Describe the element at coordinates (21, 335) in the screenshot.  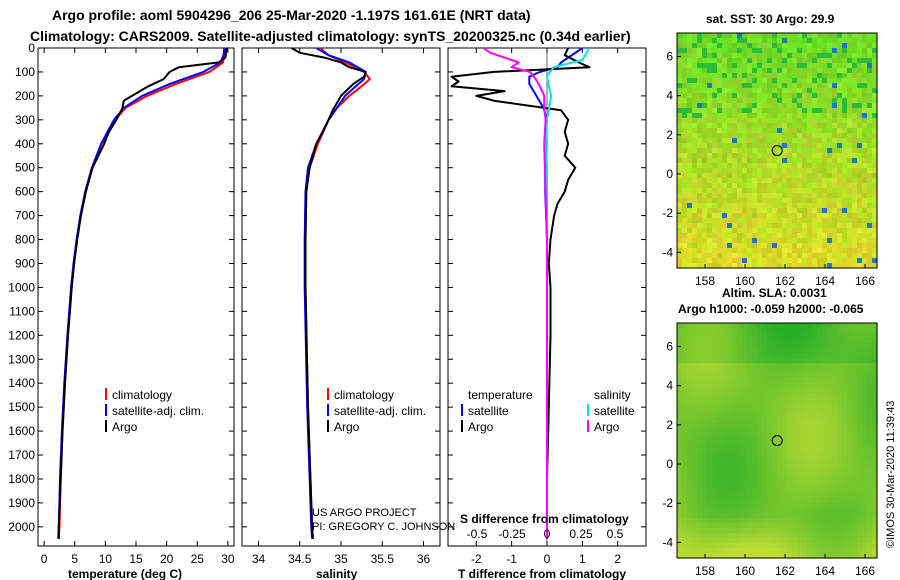
I see `depth-tick-label: 1200` at that location.